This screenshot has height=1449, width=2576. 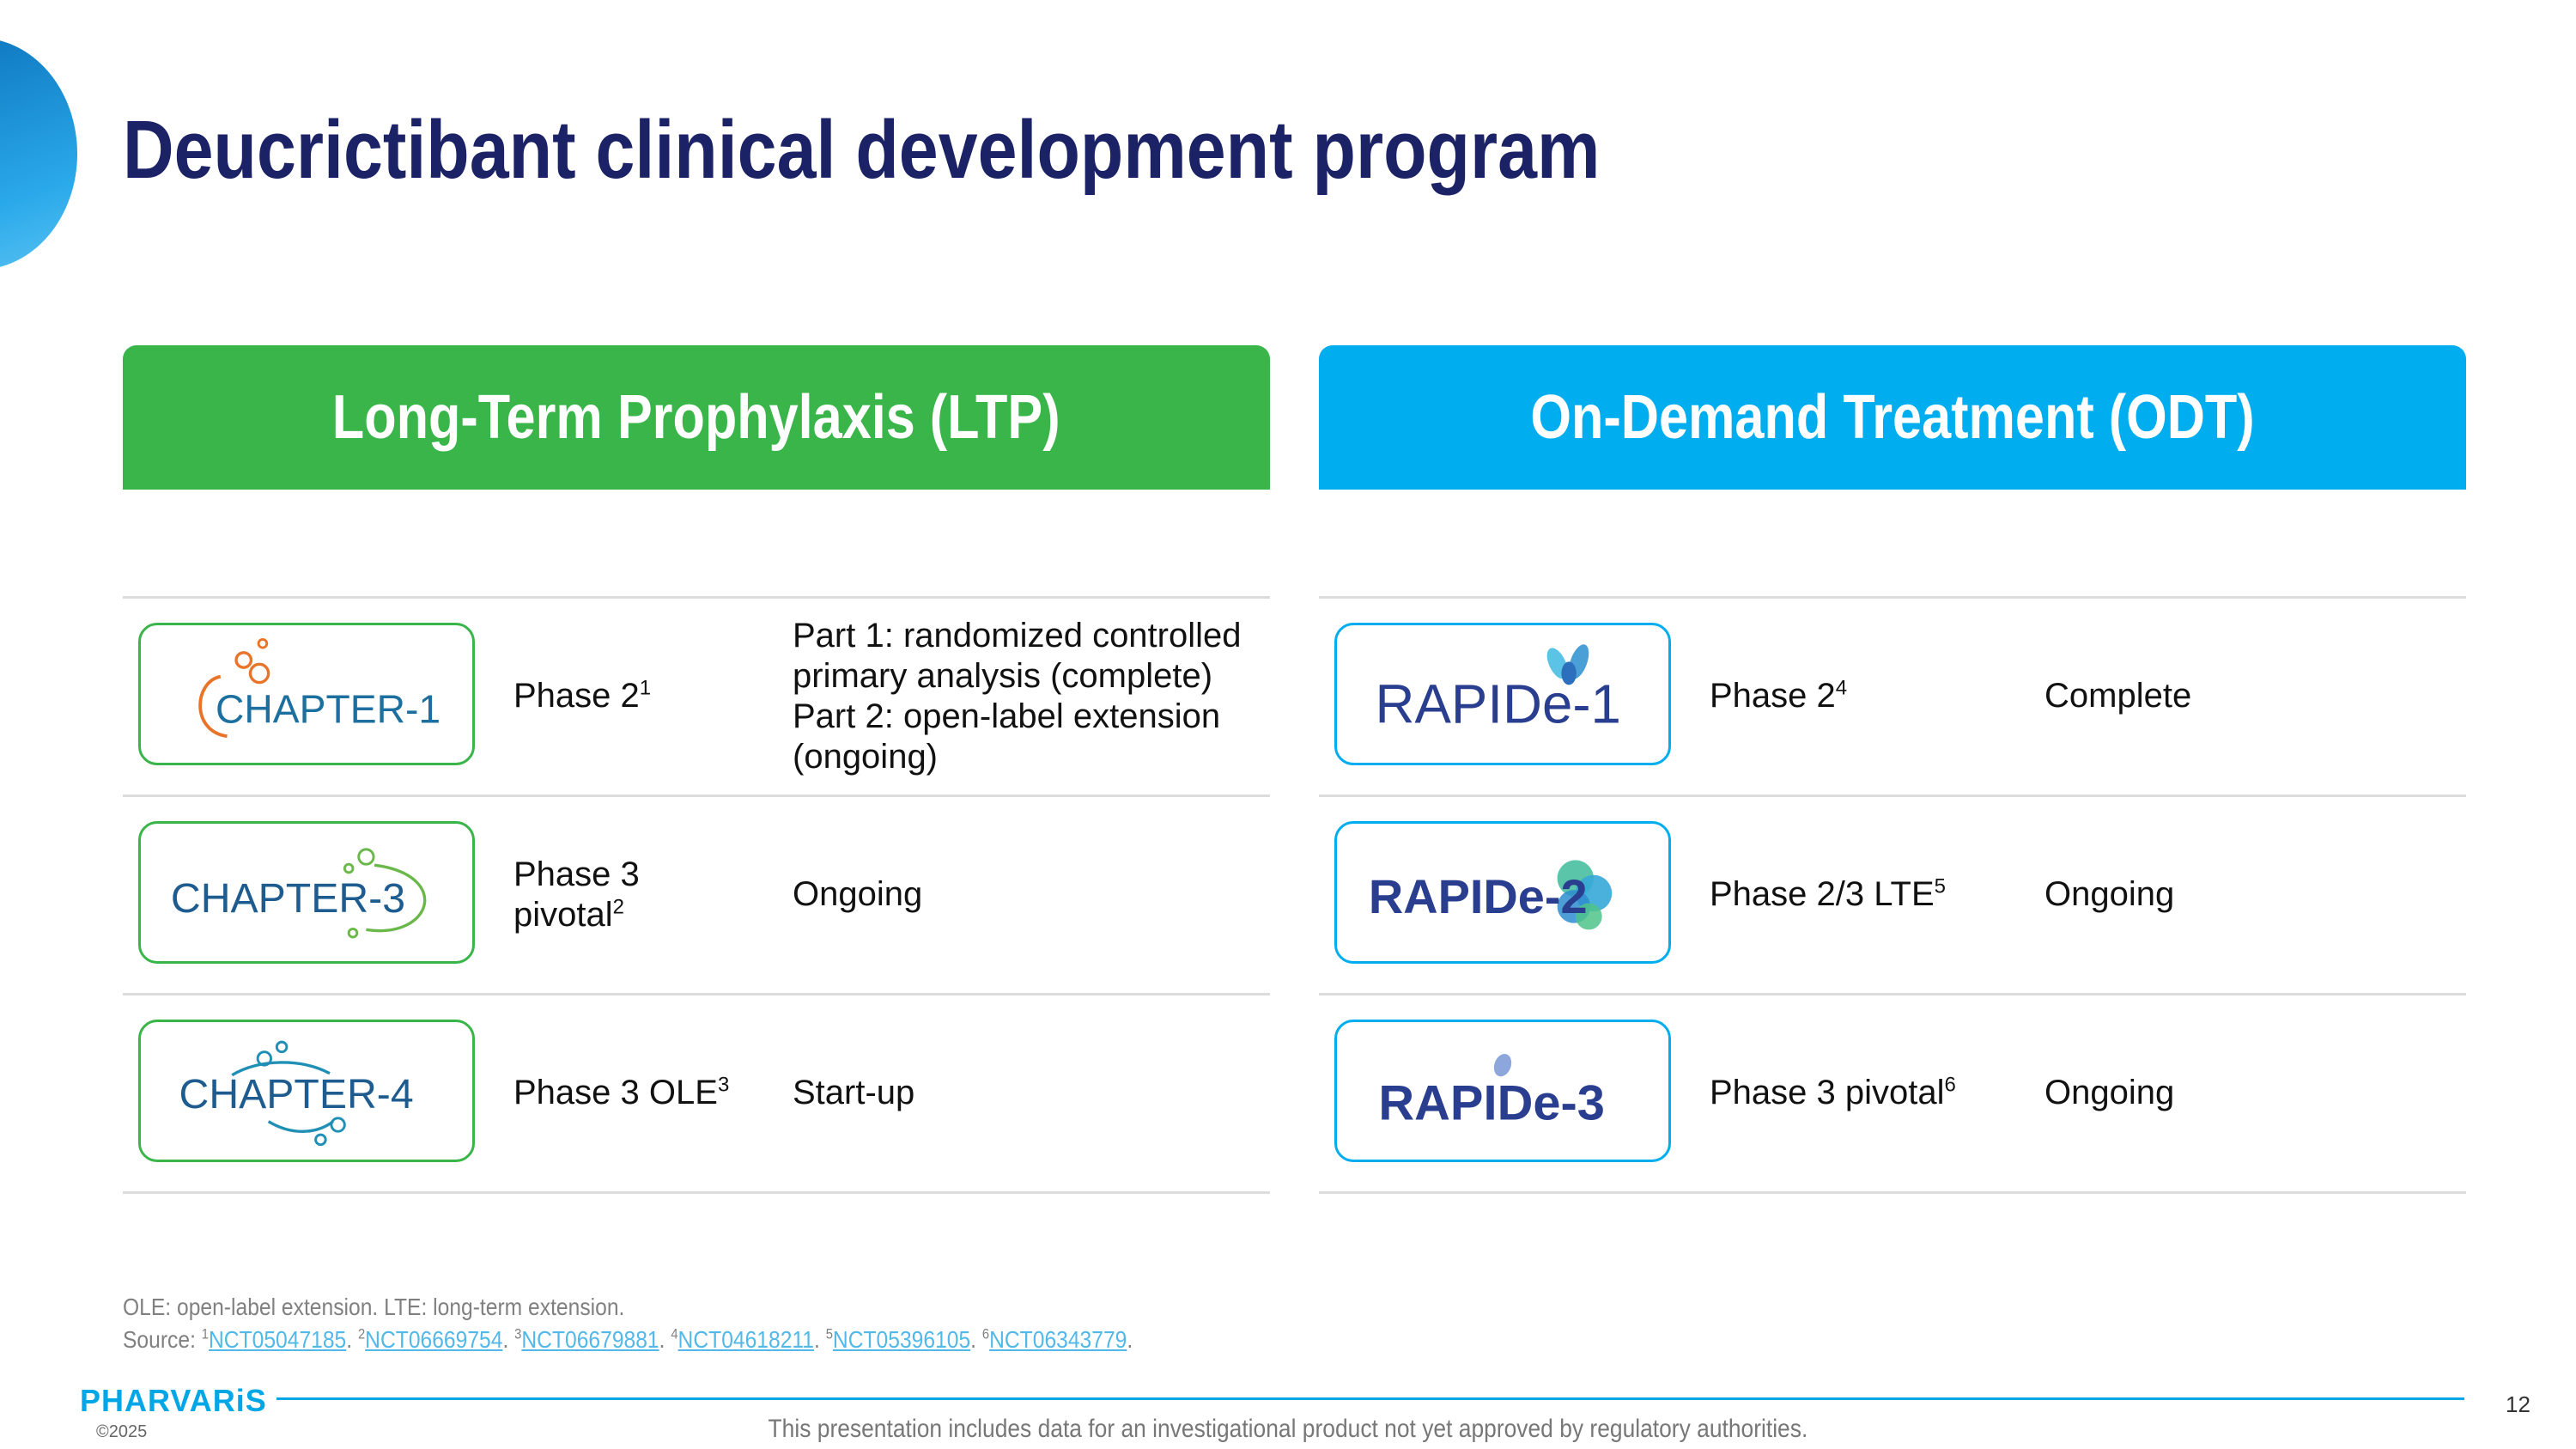 What do you see at coordinates (288, 898) in the screenshot?
I see `svg-text: CHAPTER-3` at bounding box center [288, 898].